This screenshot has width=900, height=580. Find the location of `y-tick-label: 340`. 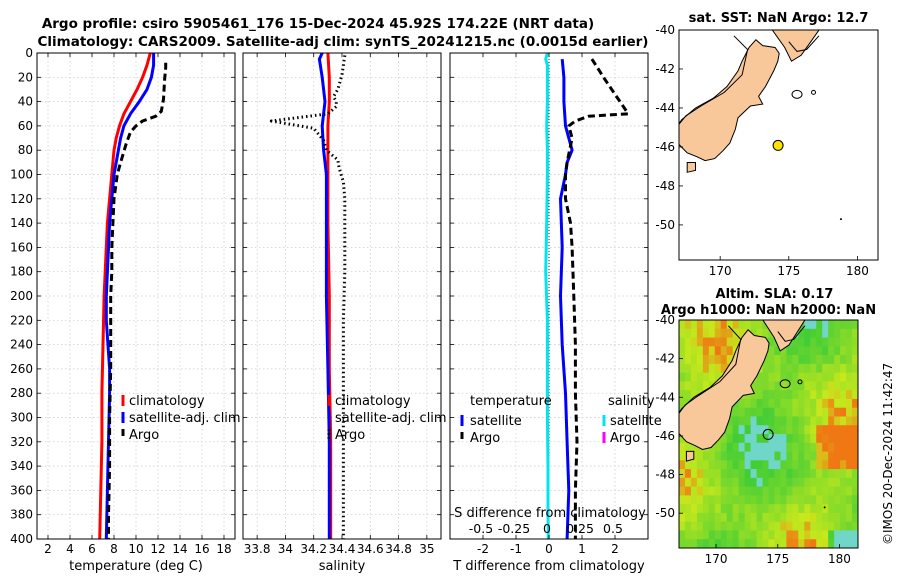

y-tick-label: 340 is located at coordinates (21, 466).